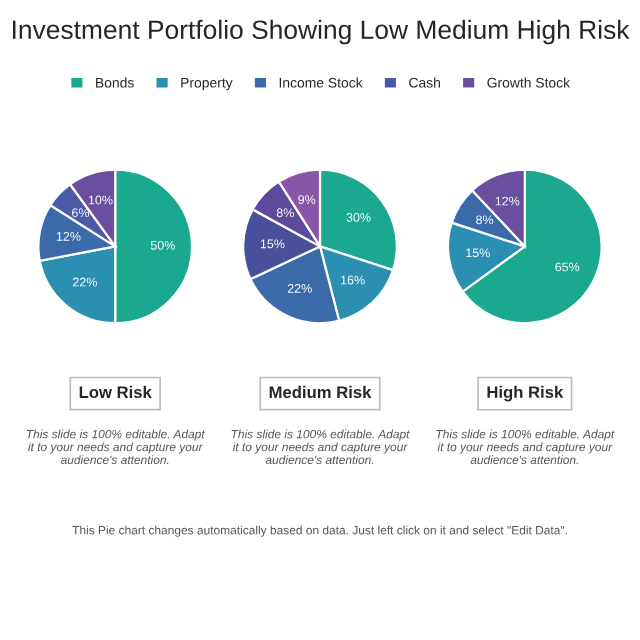  I want to click on text: Low Risk, so click(115, 392).